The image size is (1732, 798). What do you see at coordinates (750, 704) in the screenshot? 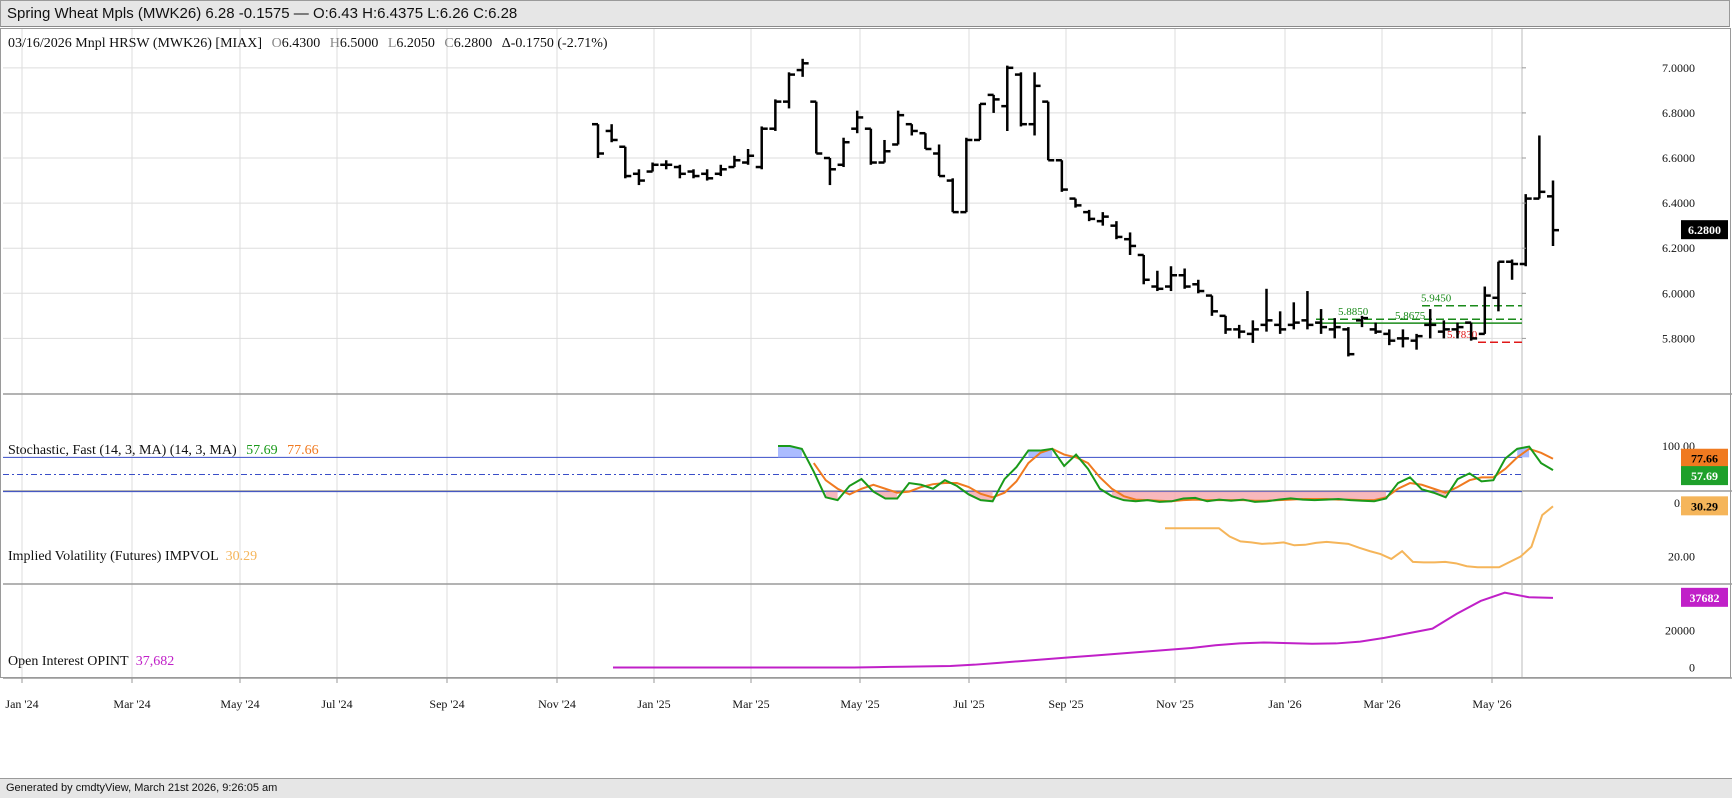
I see `x-tick-label: Mar '25` at bounding box center [750, 704].